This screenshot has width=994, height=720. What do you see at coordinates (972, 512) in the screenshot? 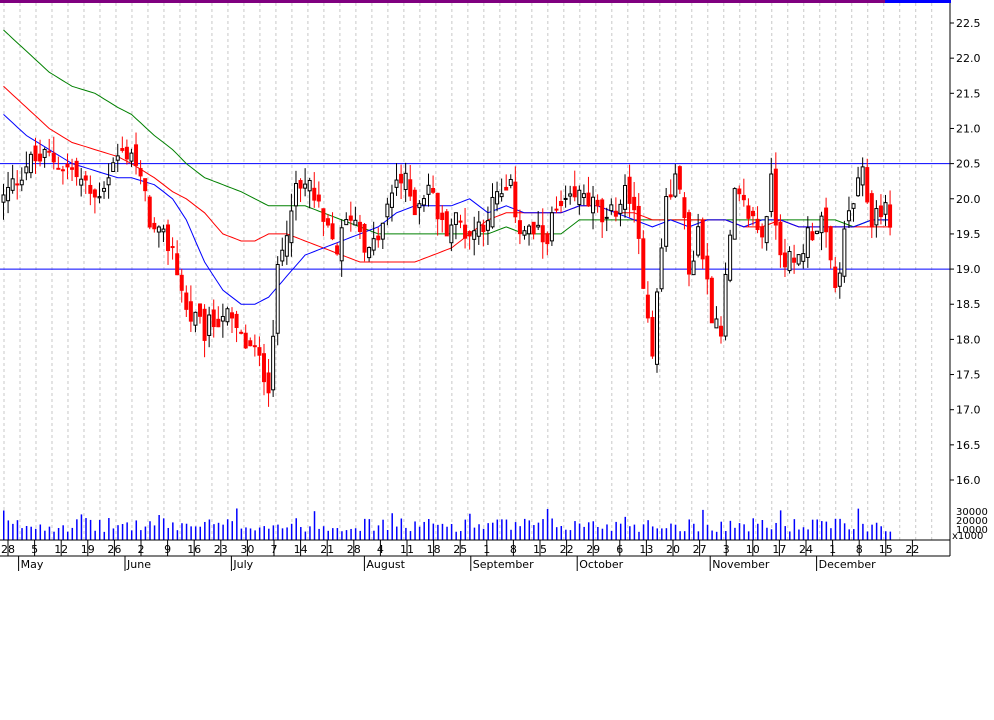
I see `volume-tick-label: 30000` at bounding box center [972, 512].